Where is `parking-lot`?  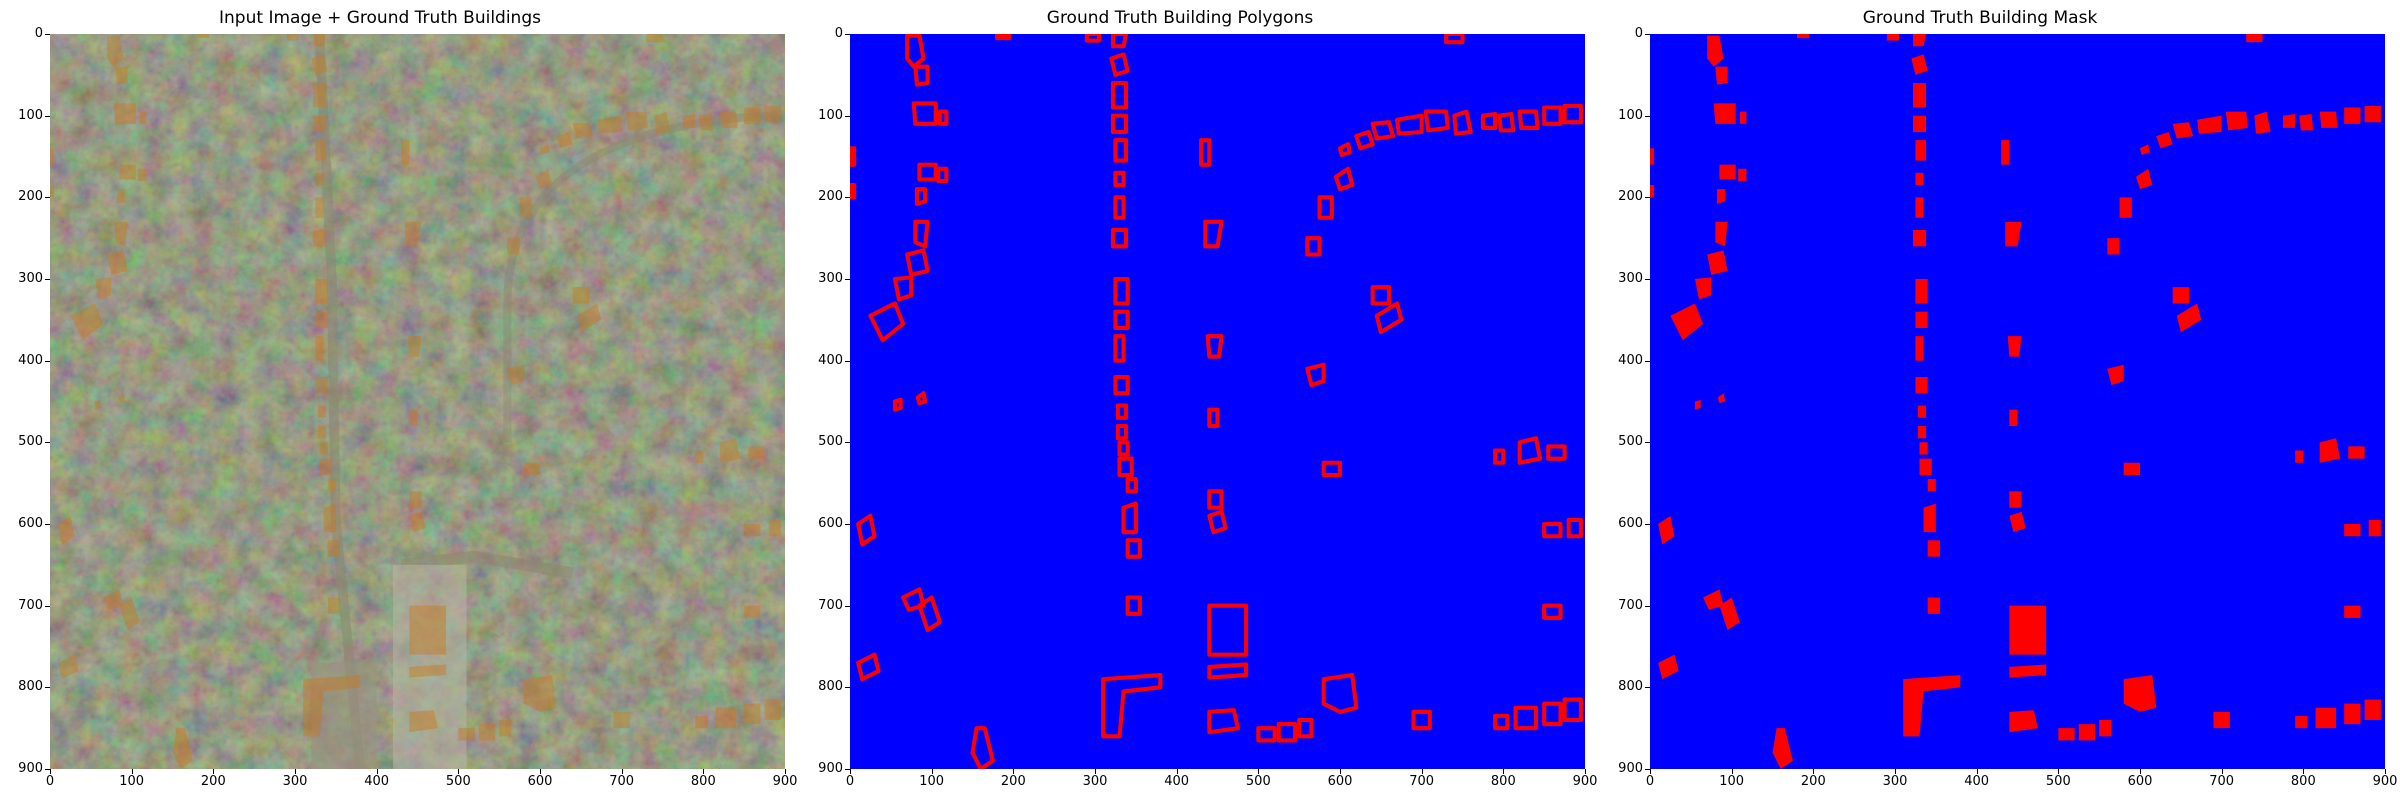 parking-lot is located at coordinates (430, 666).